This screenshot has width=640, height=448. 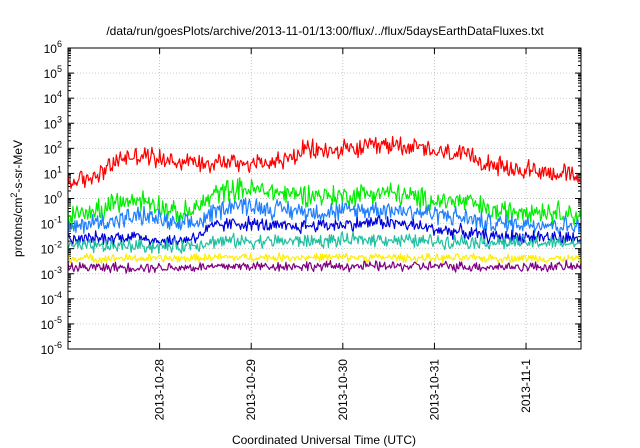 I want to click on x-tick-label: 2013-11-1, so click(x=526, y=386).